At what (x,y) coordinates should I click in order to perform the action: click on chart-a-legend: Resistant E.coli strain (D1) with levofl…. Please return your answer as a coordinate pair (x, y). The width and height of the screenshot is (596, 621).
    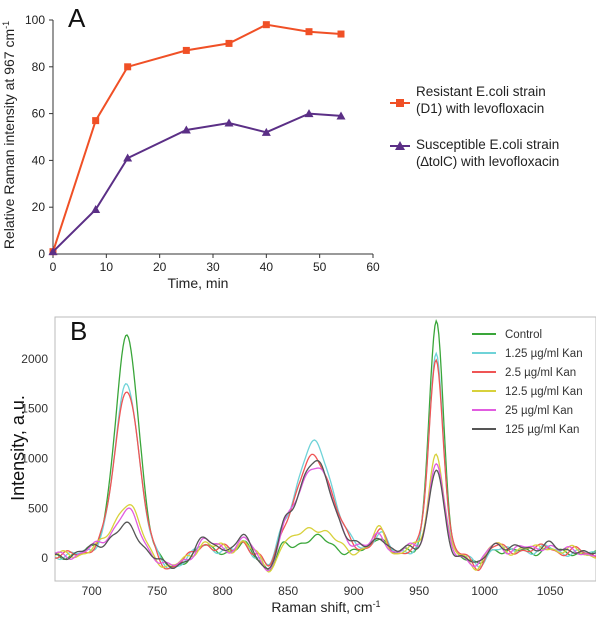
    Looking at the image, I should click on (474, 126).